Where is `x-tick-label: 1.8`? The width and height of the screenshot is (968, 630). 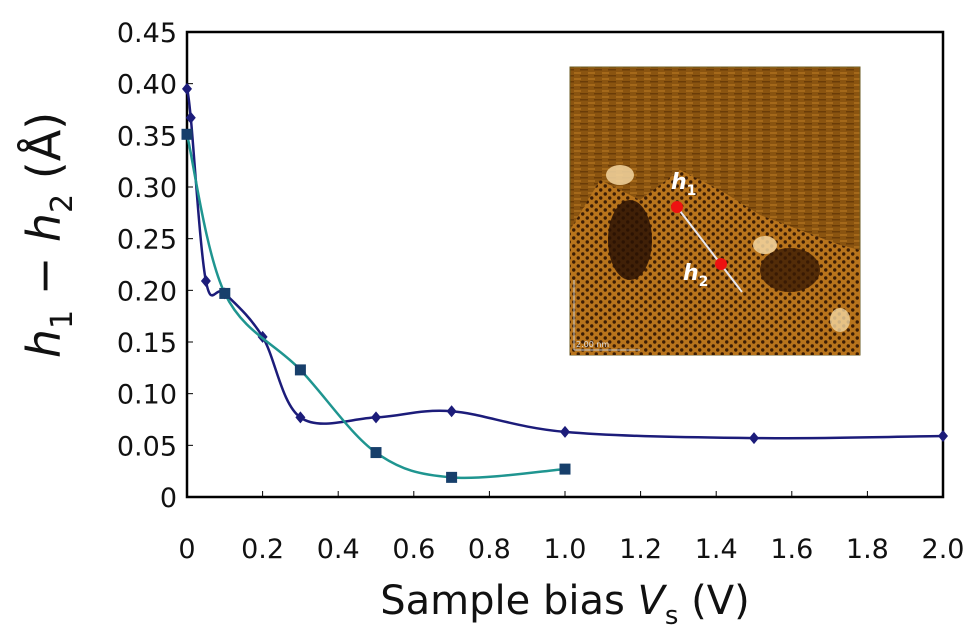
x-tick-label: 1.8 is located at coordinates (867, 549).